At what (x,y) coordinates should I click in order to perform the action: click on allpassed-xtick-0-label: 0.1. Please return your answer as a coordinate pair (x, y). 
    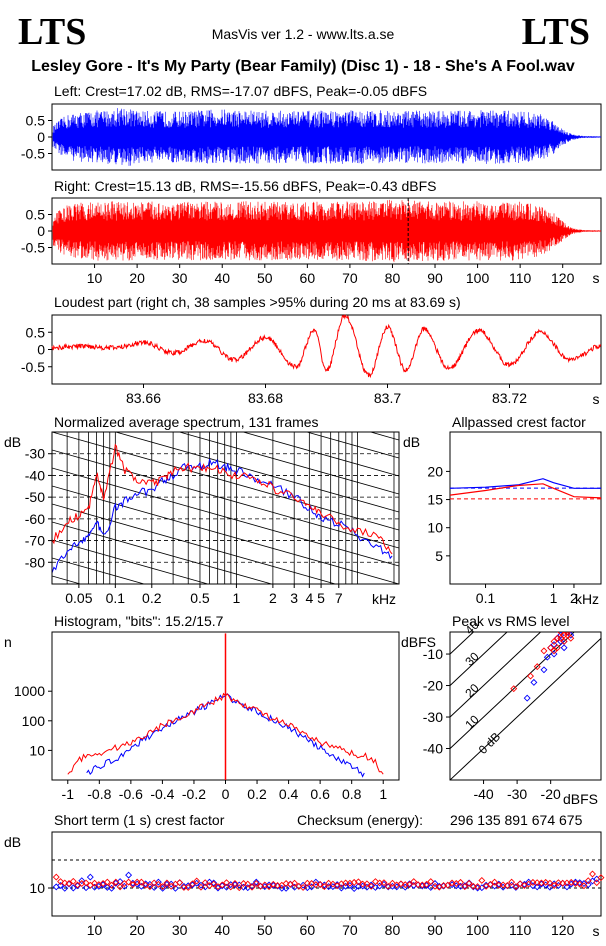
    Looking at the image, I should click on (486, 598).